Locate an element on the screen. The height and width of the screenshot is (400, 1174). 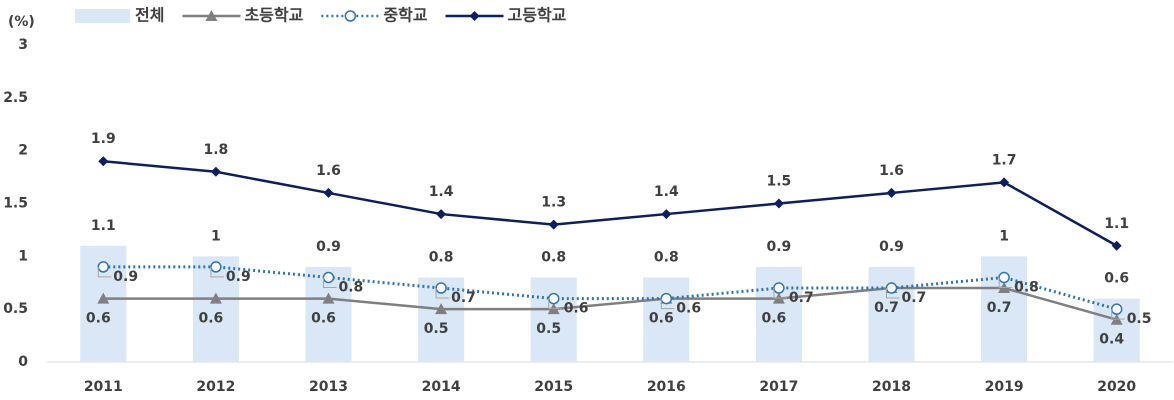
data-label: 0.4 is located at coordinates (1111, 340).